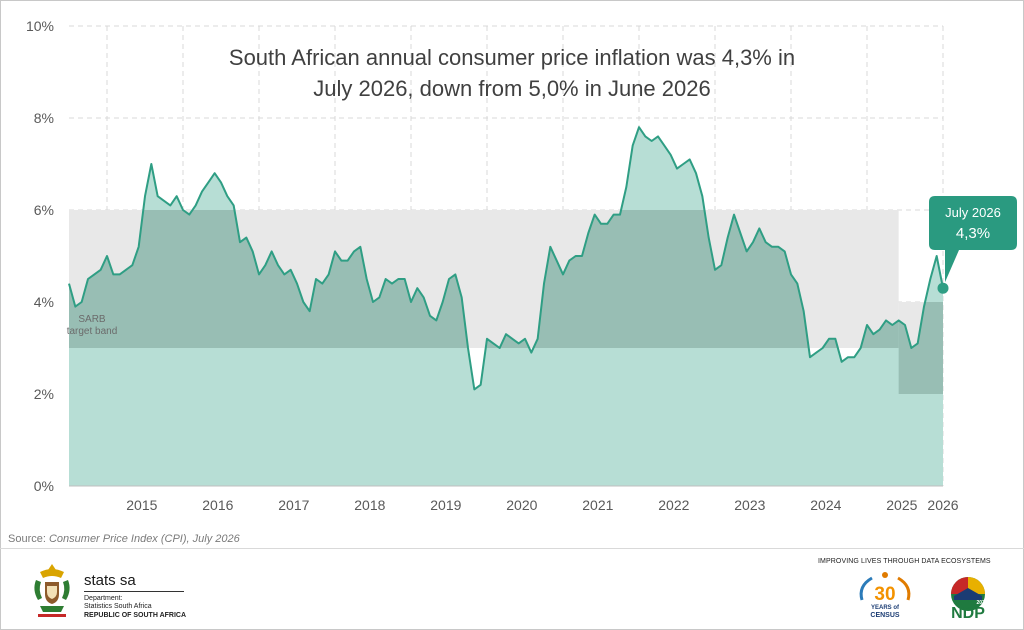  I want to click on y-tick-label: 0%, so click(44, 486).